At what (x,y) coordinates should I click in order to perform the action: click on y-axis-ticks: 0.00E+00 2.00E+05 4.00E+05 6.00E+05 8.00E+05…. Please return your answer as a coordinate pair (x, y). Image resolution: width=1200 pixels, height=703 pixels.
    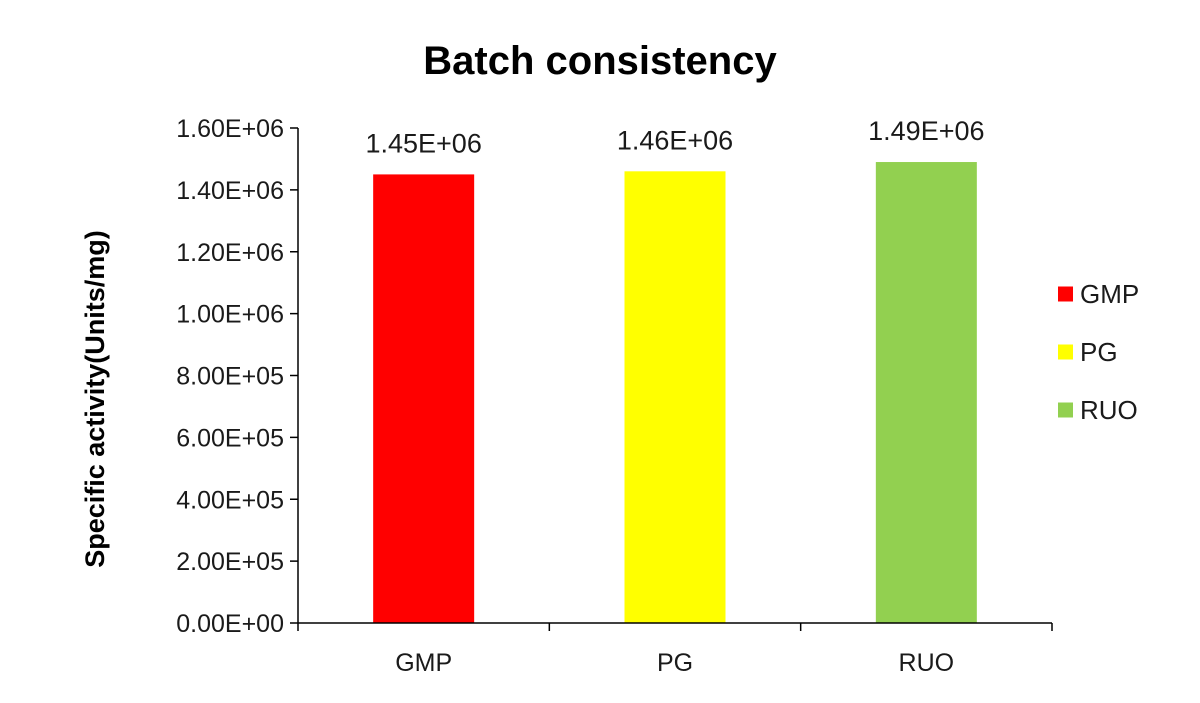
    Looking at the image, I should click on (237, 376).